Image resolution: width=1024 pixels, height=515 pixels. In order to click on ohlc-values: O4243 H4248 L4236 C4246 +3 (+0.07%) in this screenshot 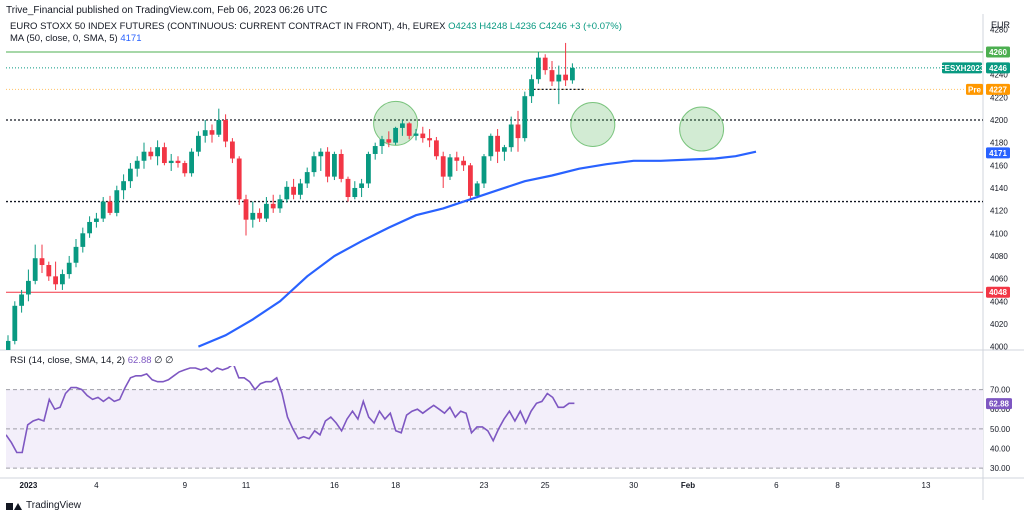, I will do `click(535, 26)`.